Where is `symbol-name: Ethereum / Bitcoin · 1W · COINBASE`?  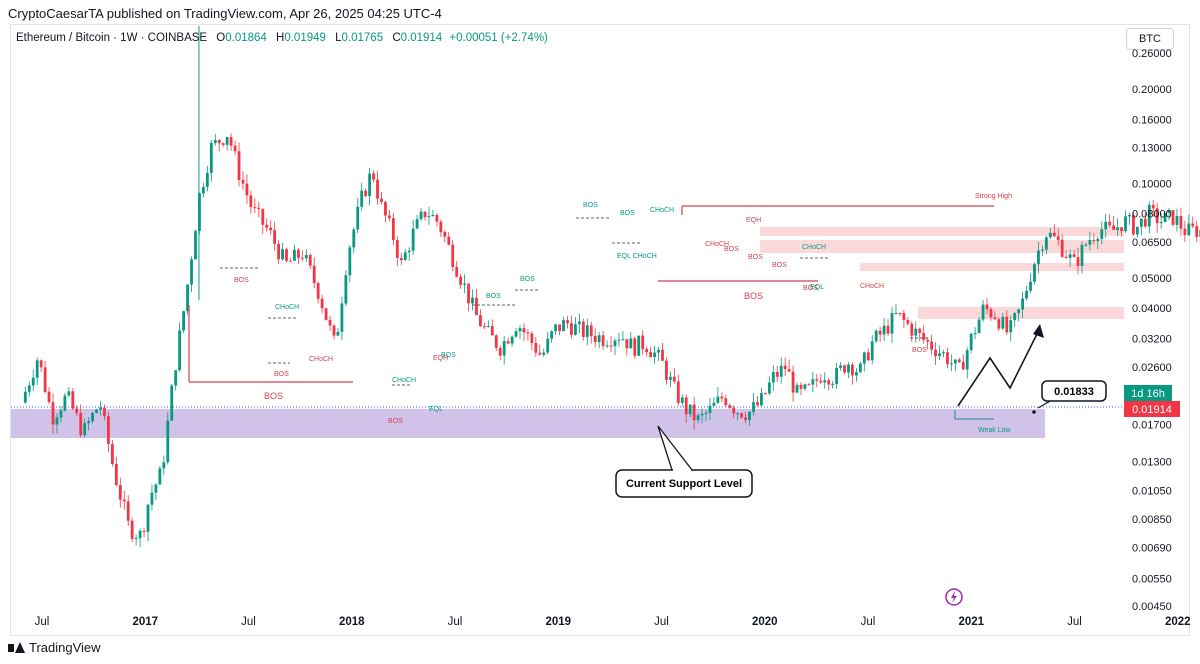 symbol-name: Ethereum / Bitcoin · 1W · COINBASE is located at coordinates (112, 38).